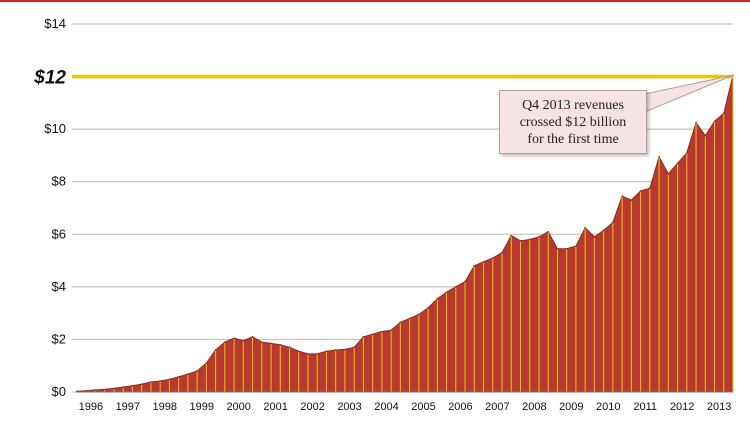  I want to click on x-tick-label-1998: 1998, so click(165, 407).